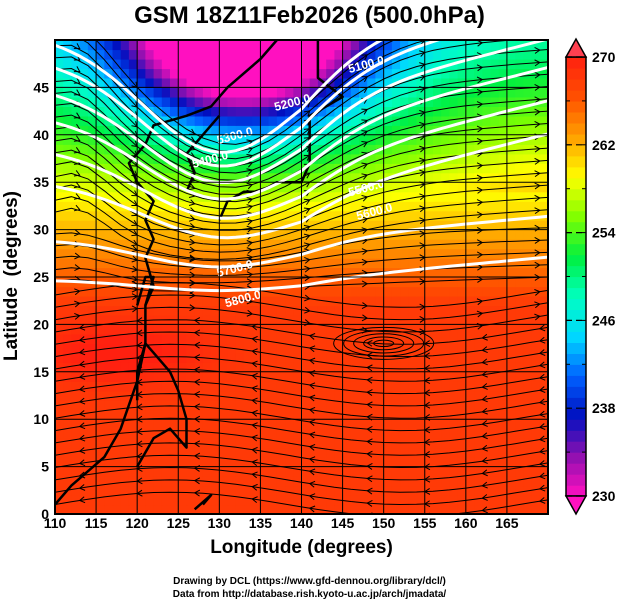 Image resolution: width=619 pixels, height=605 pixels. I want to click on colorbar-tick-label: 262, so click(604, 145).